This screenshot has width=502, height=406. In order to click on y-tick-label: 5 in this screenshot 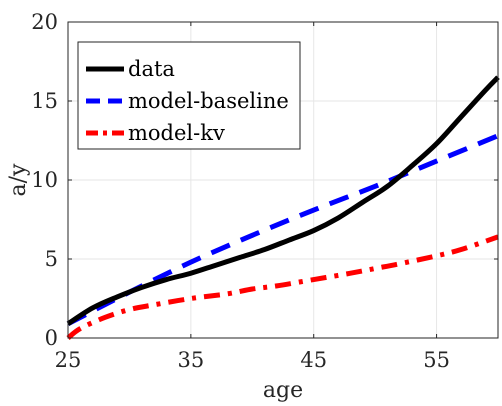, I will do `click(51, 259)`.